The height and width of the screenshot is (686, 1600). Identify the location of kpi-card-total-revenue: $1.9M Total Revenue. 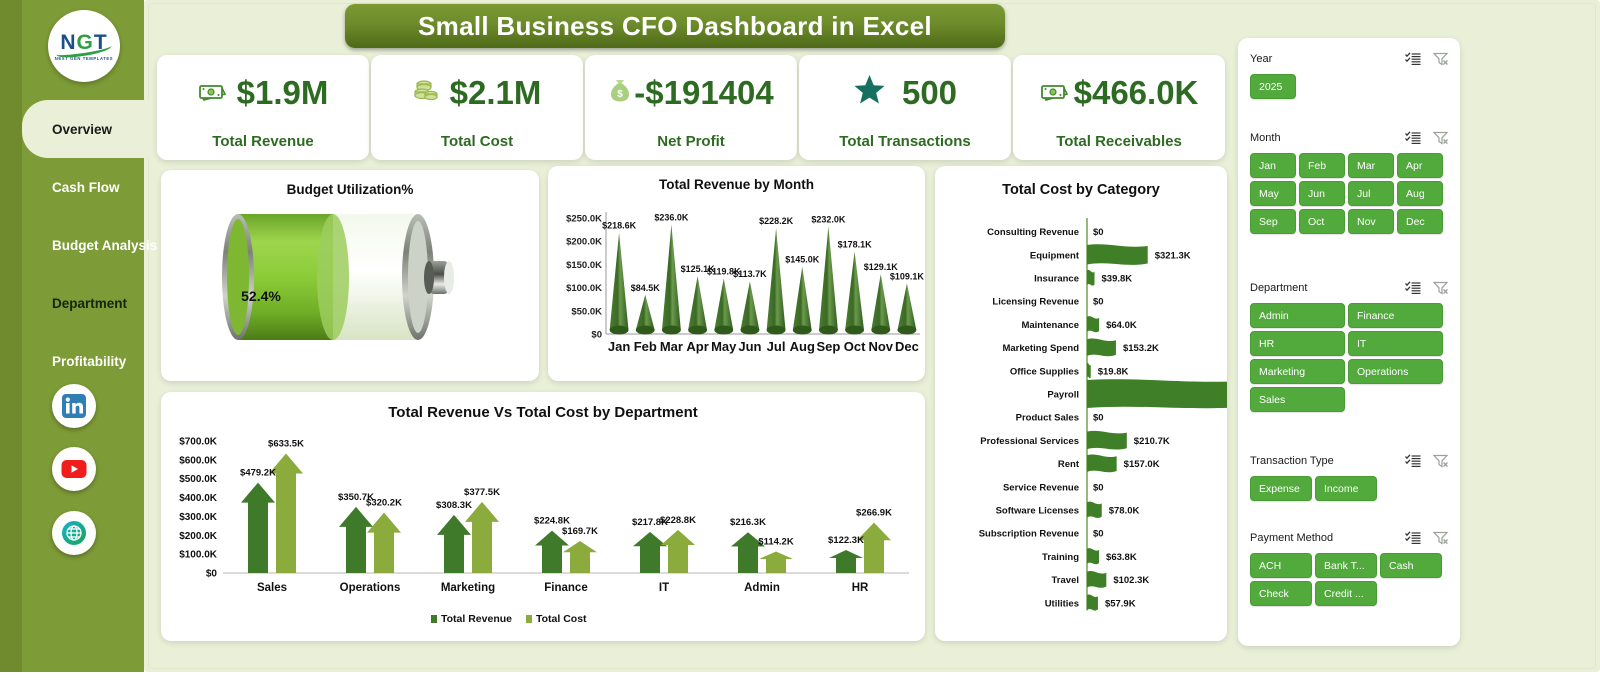
(263, 107).